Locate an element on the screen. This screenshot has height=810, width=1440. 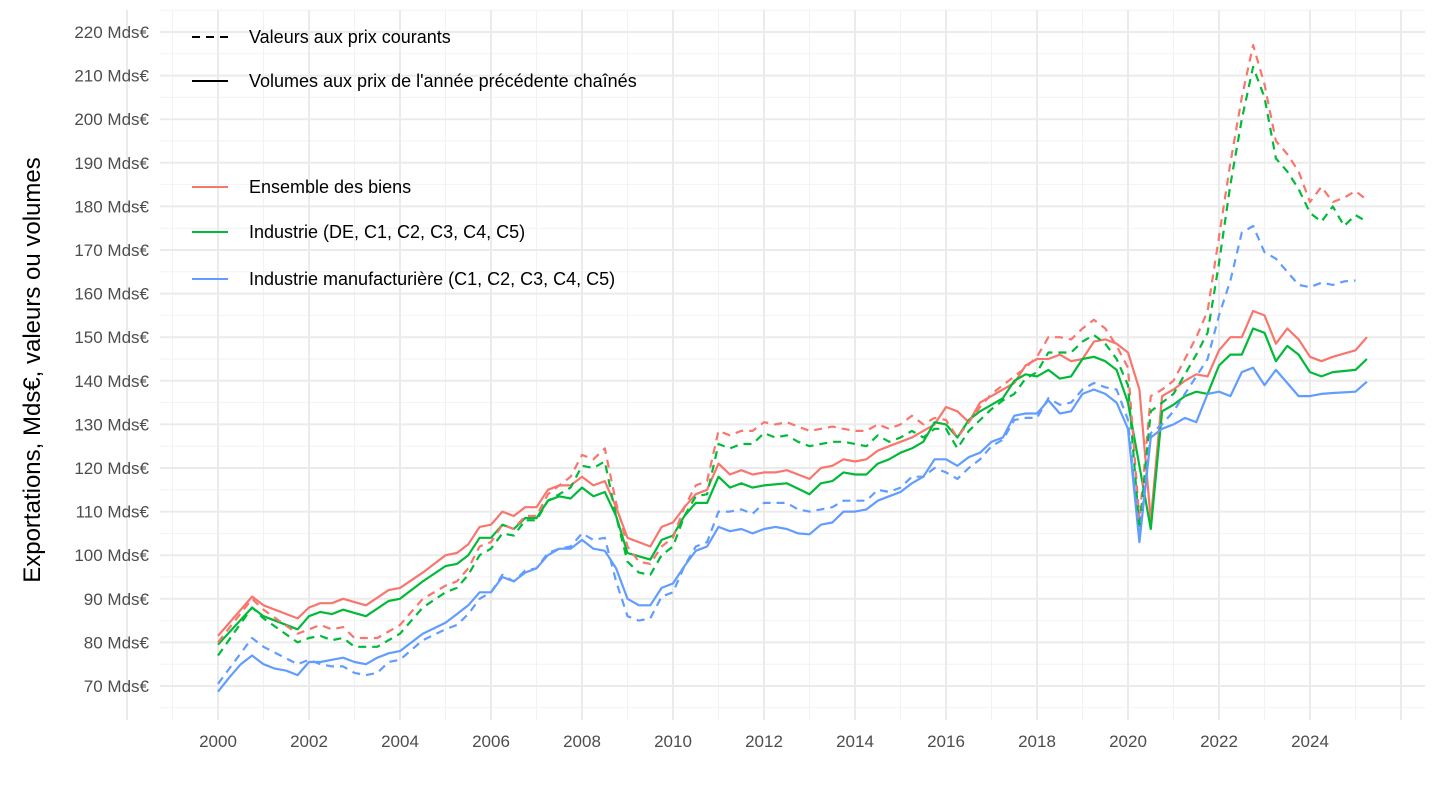
legend-label-valeurs: Valeurs aux prix courants is located at coordinates (350, 37).